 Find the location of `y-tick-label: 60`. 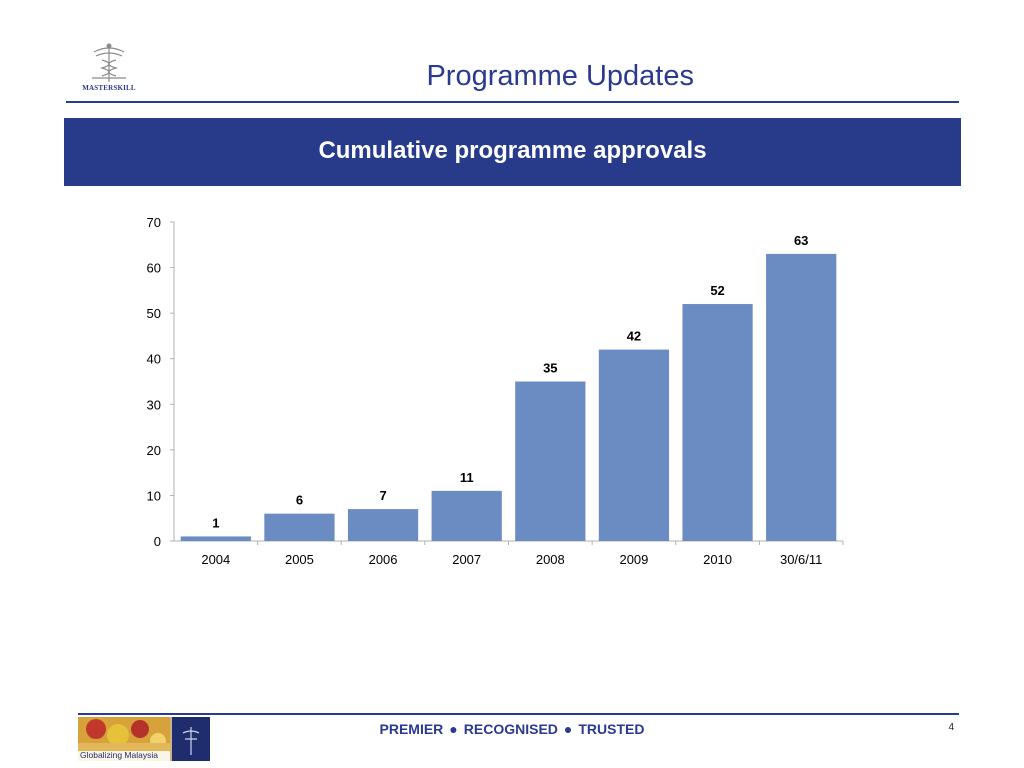

y-tick-label: 60 is located at coordinates (154, 268).